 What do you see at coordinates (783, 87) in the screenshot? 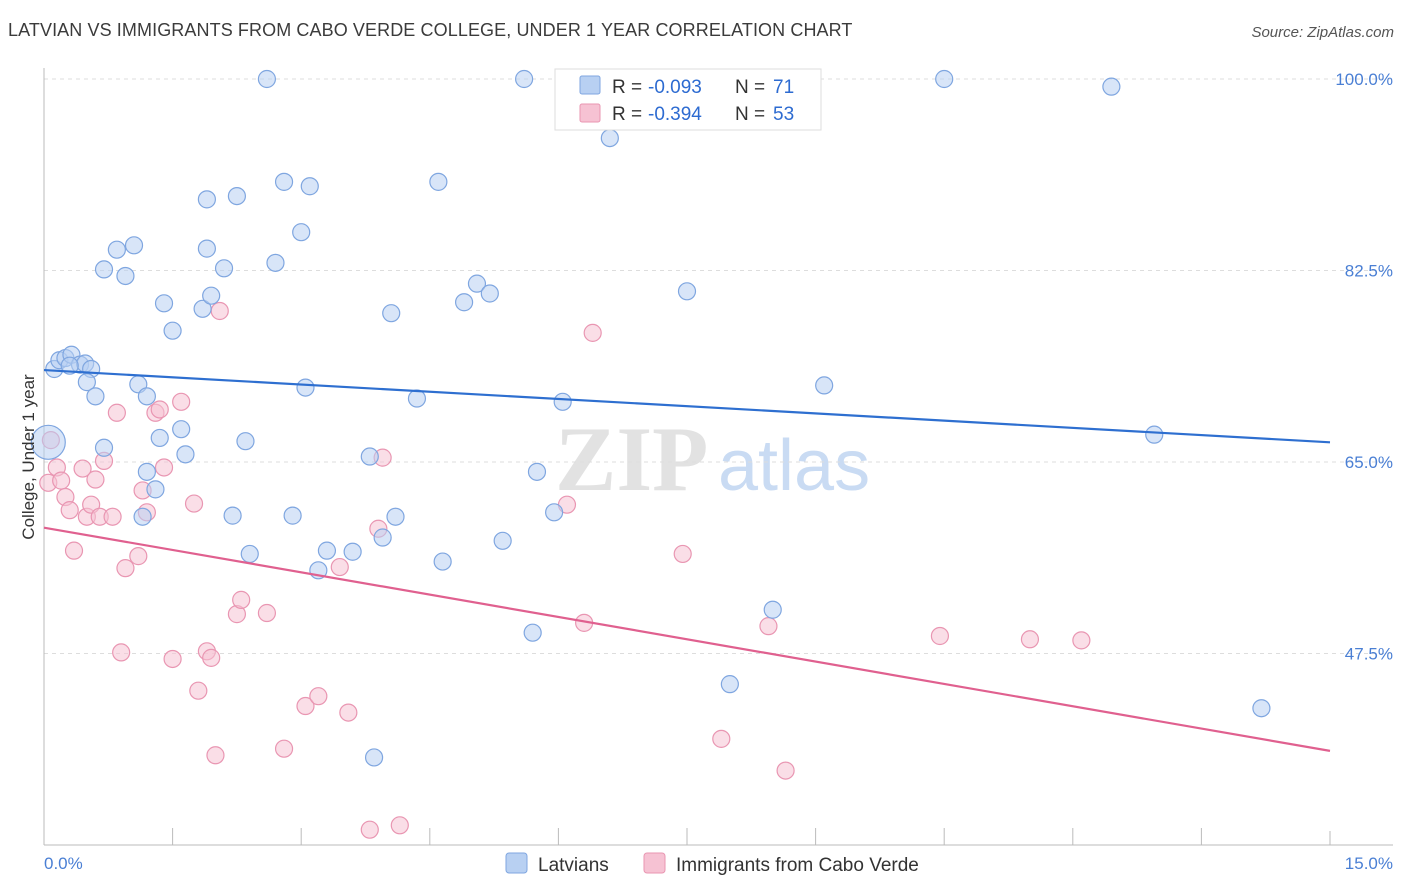
I see `legend-n-value-latvians: 71` at bounding box center [783, 87].